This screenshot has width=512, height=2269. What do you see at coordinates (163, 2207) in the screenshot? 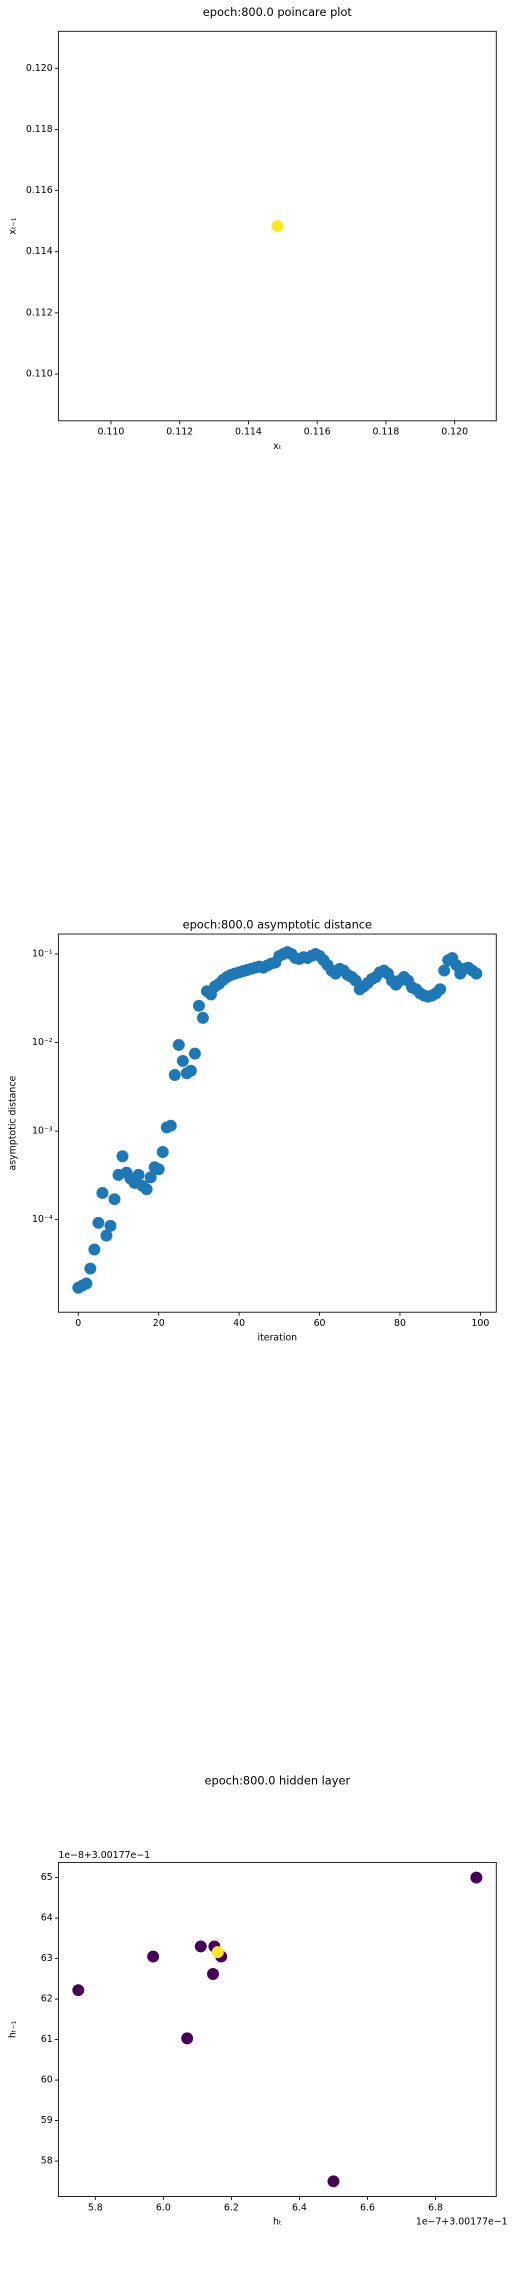
I see `x-tick-label: 6.0` at bounding box center [163, 2207].